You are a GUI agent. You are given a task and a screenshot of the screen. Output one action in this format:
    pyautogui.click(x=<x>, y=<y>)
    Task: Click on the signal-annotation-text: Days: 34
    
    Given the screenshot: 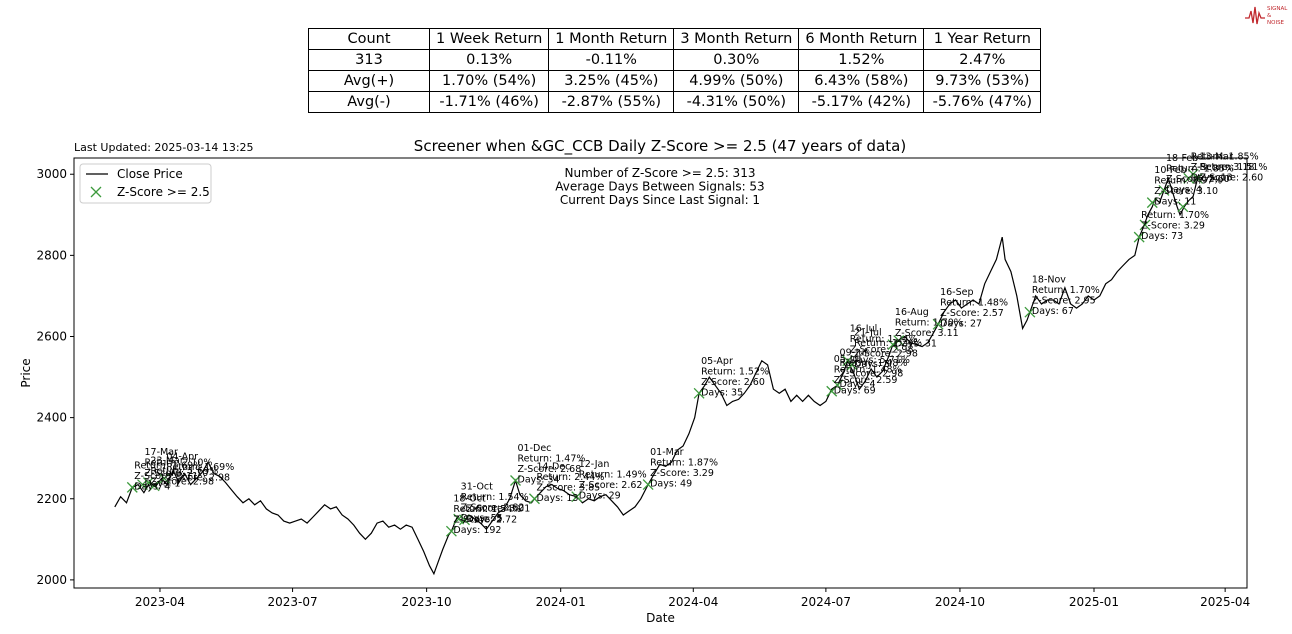 What is the action you would take?
    pyautogui.click(x=539, y=480)
    